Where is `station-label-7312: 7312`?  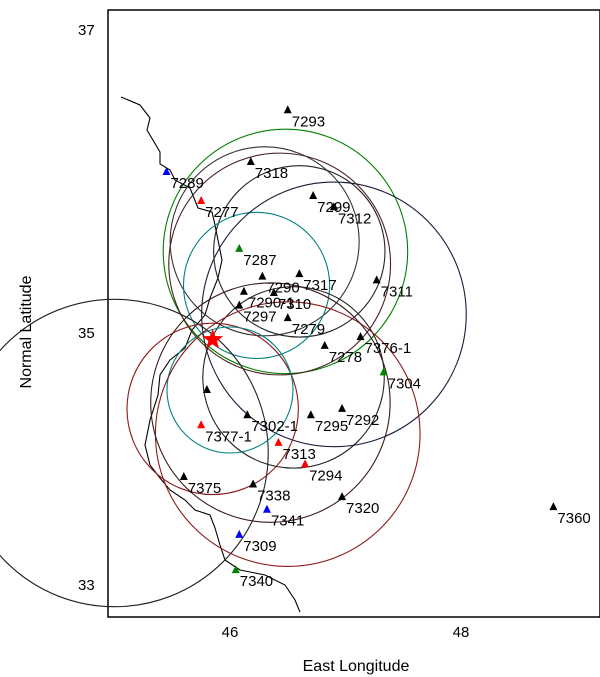 station-label-7312: 7312 is located at coordinates (354, 218).